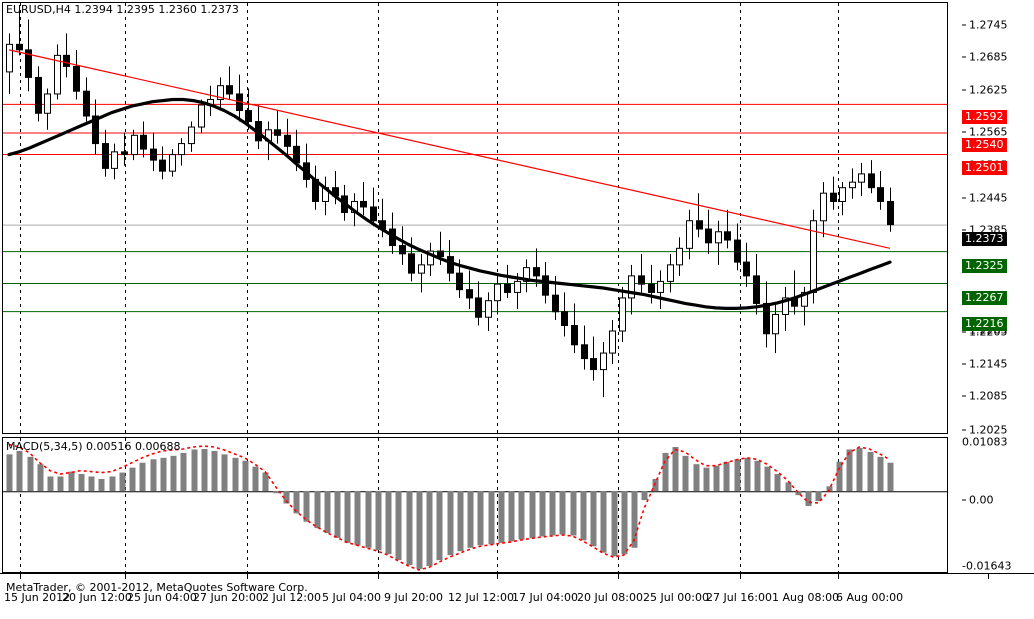  I want to click on price-level-badge-red: 1.2501, so click(984, 168).